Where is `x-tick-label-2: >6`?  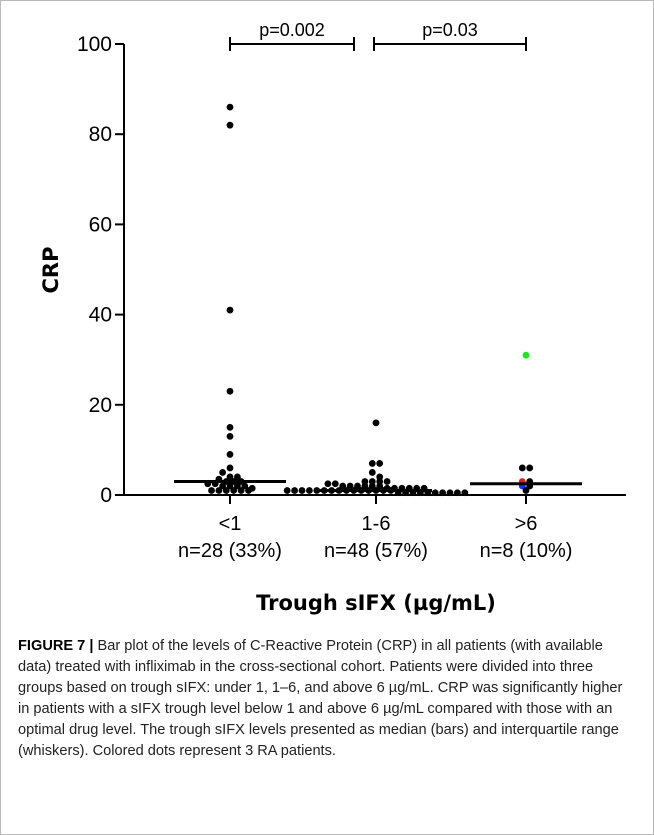
x-tick-label-2: >6 is located at coordinates (526, 524).